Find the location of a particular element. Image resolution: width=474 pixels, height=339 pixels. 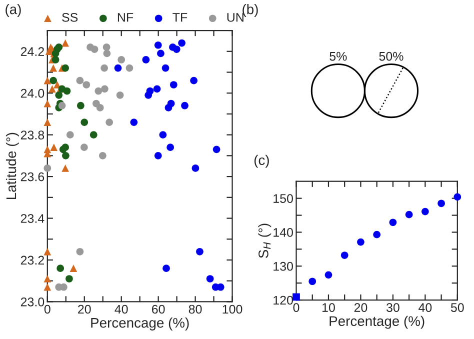

x-axis-title: Percentage (%) is located at coordinates (377, 322).